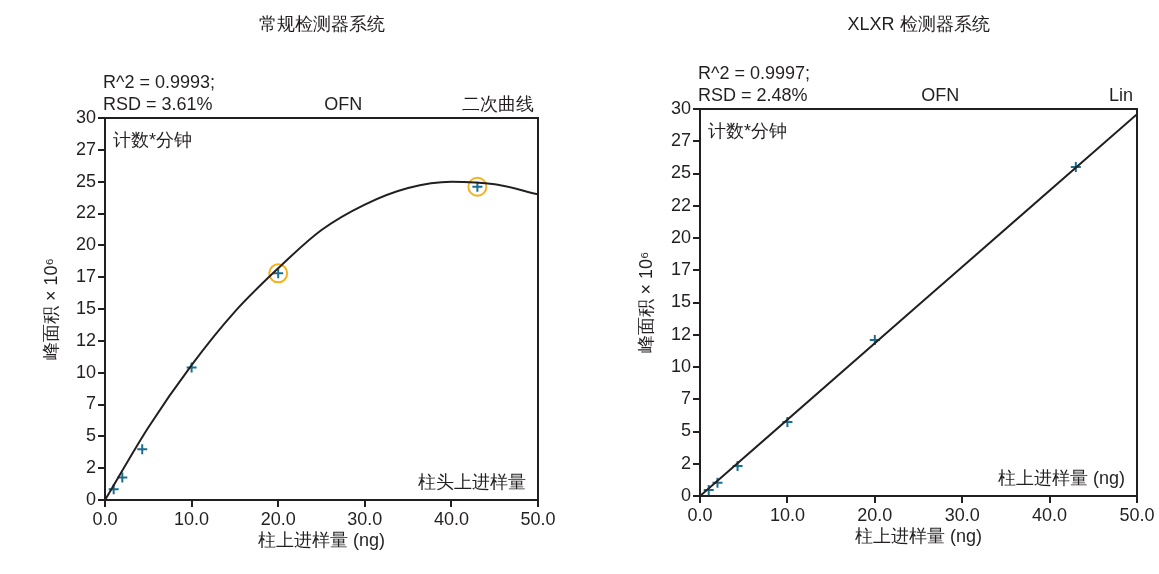 The height and width of the screenshot is (574, 1159). I want to click on chart-title: 常规检测器系统, so click(321, 24).